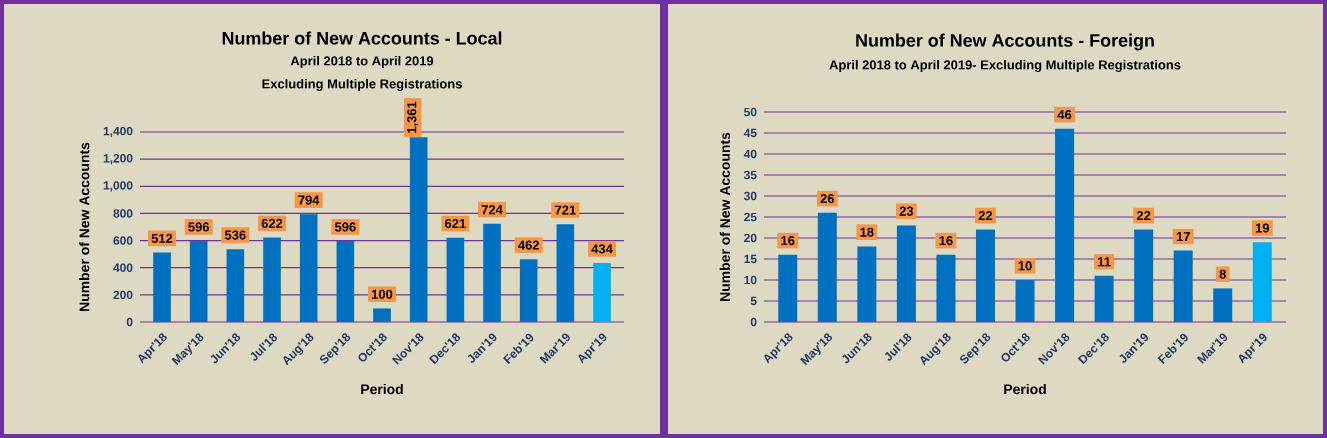 The height and width of the screenshot is (438, 1327). Describe the element at coordinates (123, 240) in the screenshot. I see `y-tick-label: 600` at that location.